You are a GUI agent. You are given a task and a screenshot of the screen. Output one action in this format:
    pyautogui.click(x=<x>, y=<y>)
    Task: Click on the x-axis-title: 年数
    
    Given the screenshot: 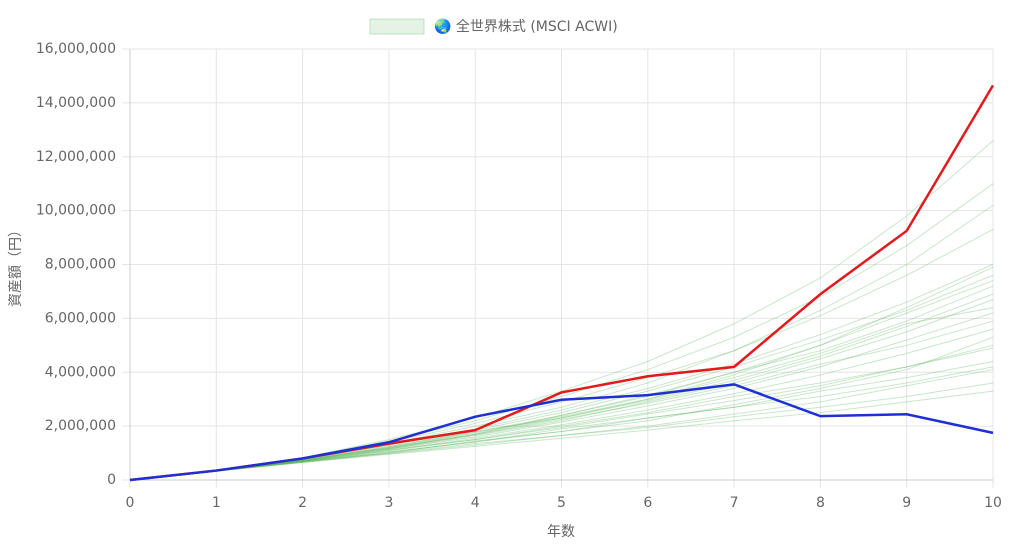 What is the action you would take?
    pyautogui.click(x=561, y=532)
    